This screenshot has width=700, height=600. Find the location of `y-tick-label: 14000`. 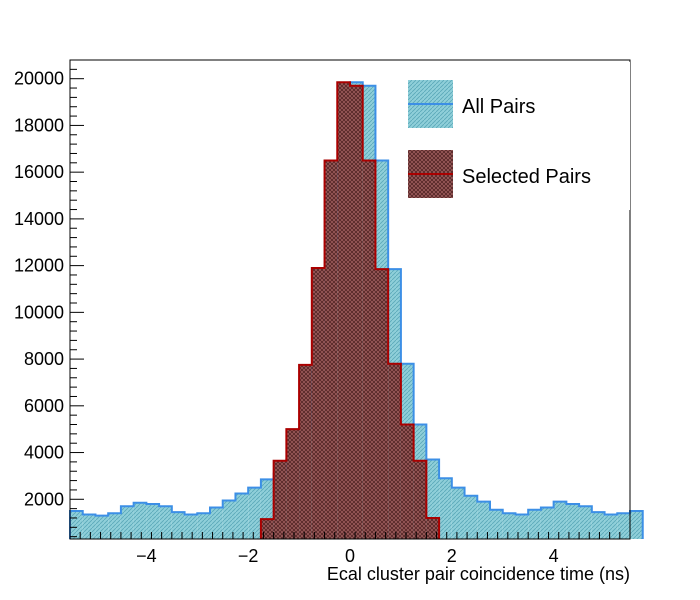

y-tick-label: 14000 is located at coordinates (39, 219).